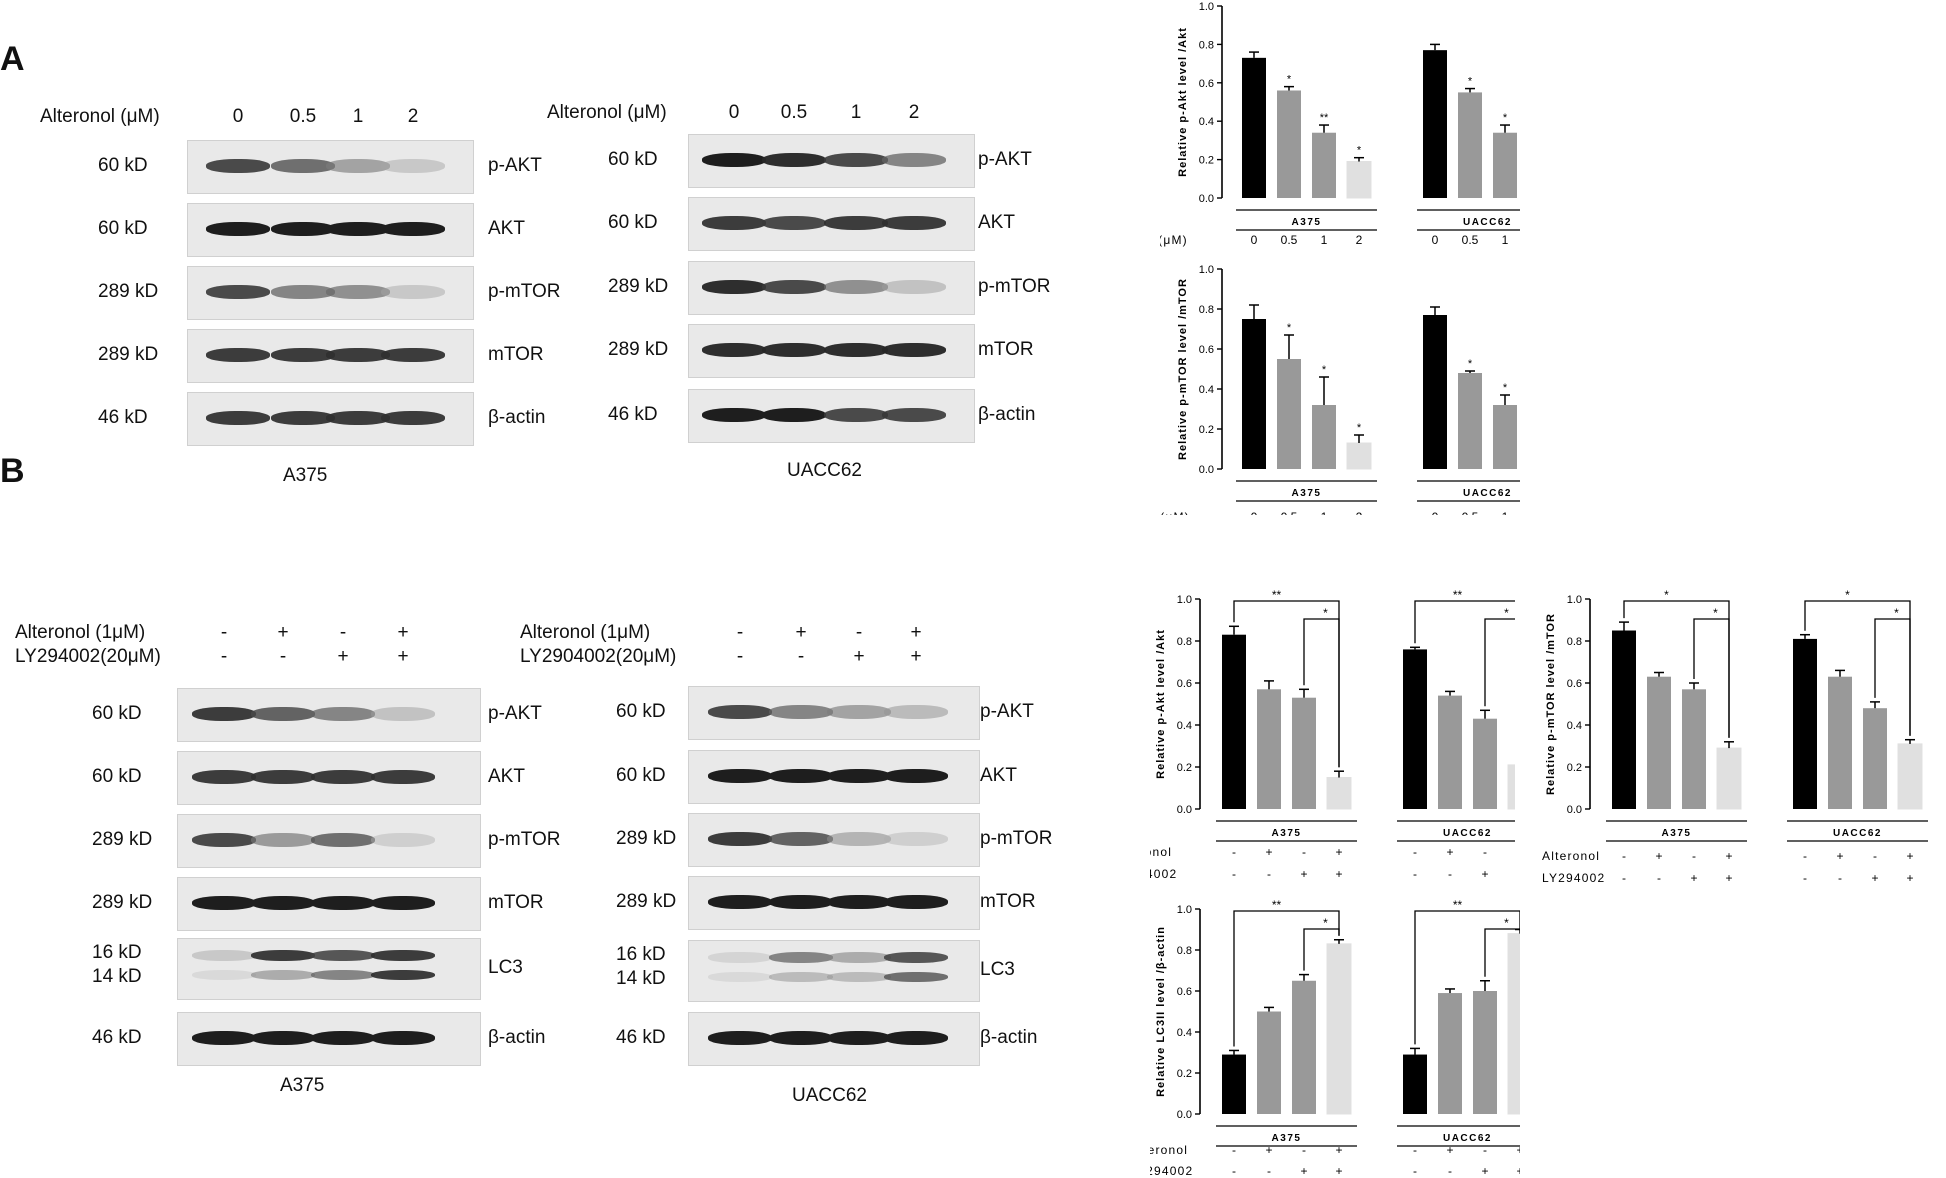 The width and height of the screenshot is (1946, 1178). Describe the element at coordinates (859, 656) in the screenshot. I see `uacc62-b-treatment-sign: +` at that location.